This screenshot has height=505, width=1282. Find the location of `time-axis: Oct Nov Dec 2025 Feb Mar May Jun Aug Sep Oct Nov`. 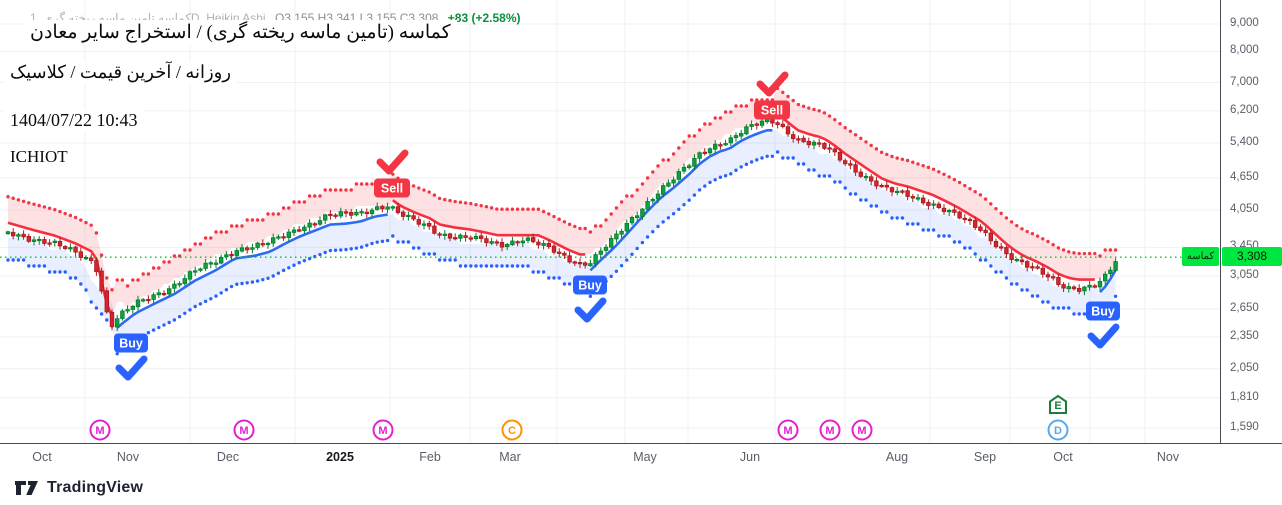

time-axis: Oct Nov Dec 2025 Feb Mar May Jun Aug Sep Oct Nov is located at coordinates (641, 457).